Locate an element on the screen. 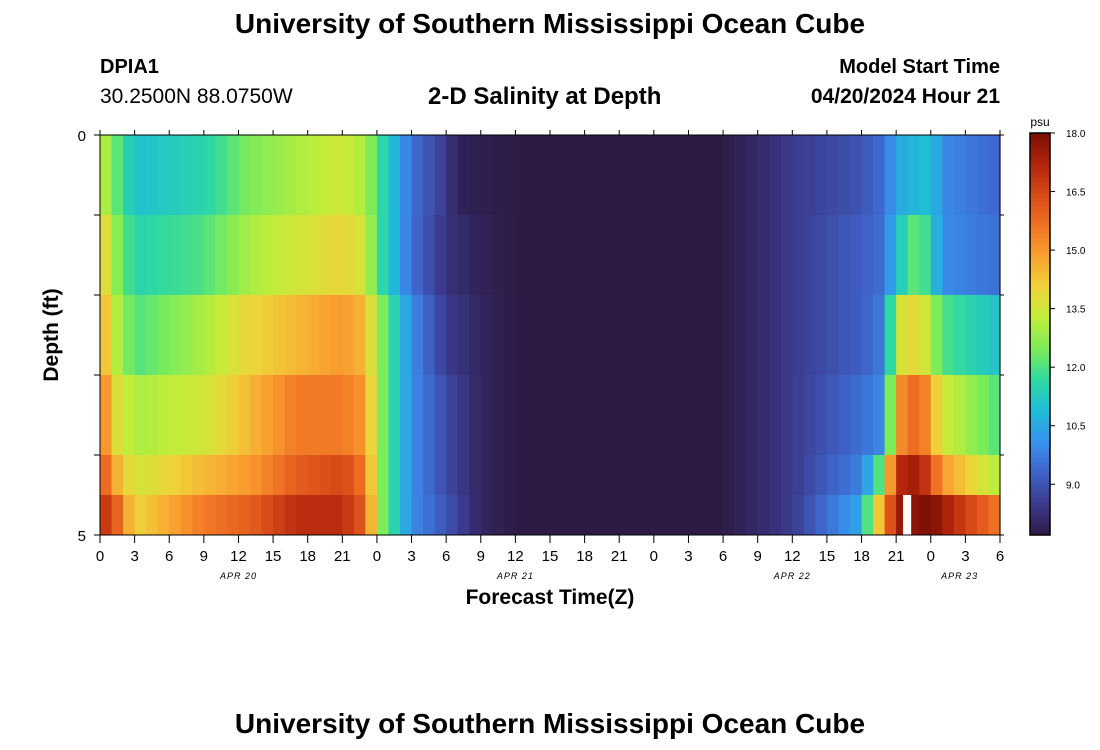  x-tick-label: 9 is located at coordinates (758, 556).